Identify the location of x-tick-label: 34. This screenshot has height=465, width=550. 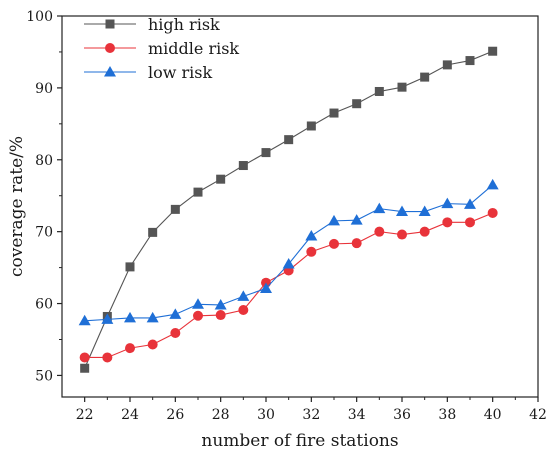
(357, 415).